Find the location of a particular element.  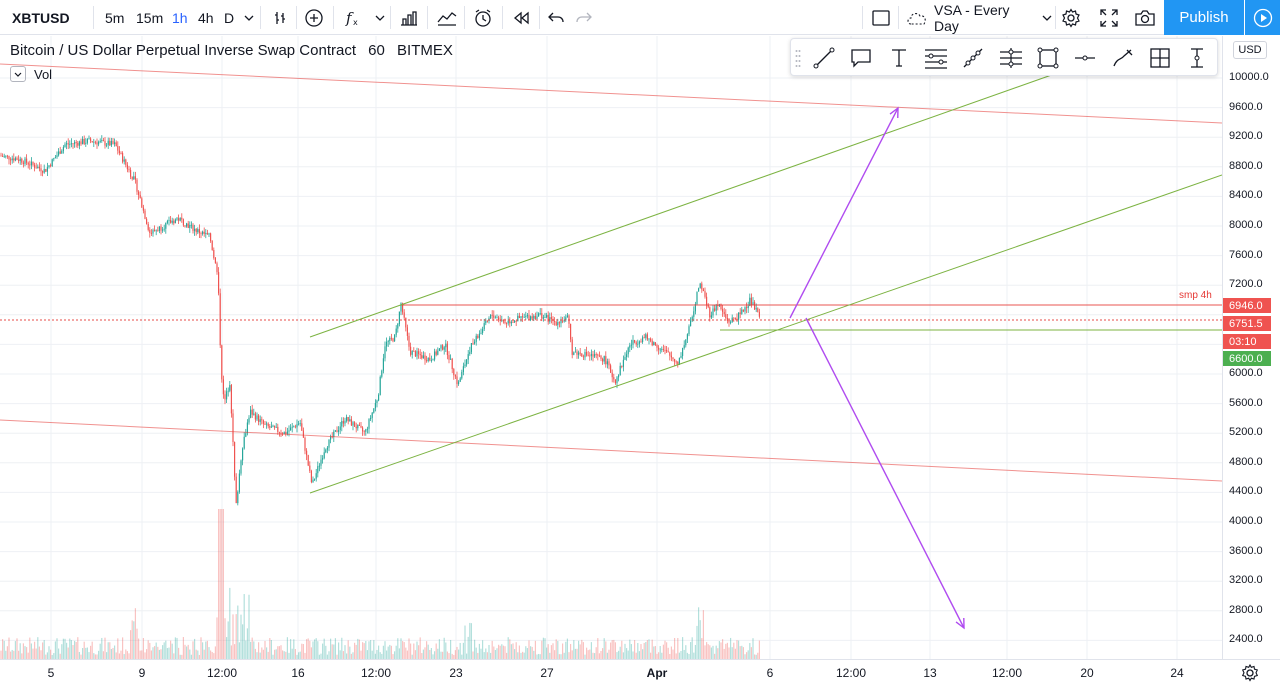

trend-line-icon is located at coordinates (824, 58).